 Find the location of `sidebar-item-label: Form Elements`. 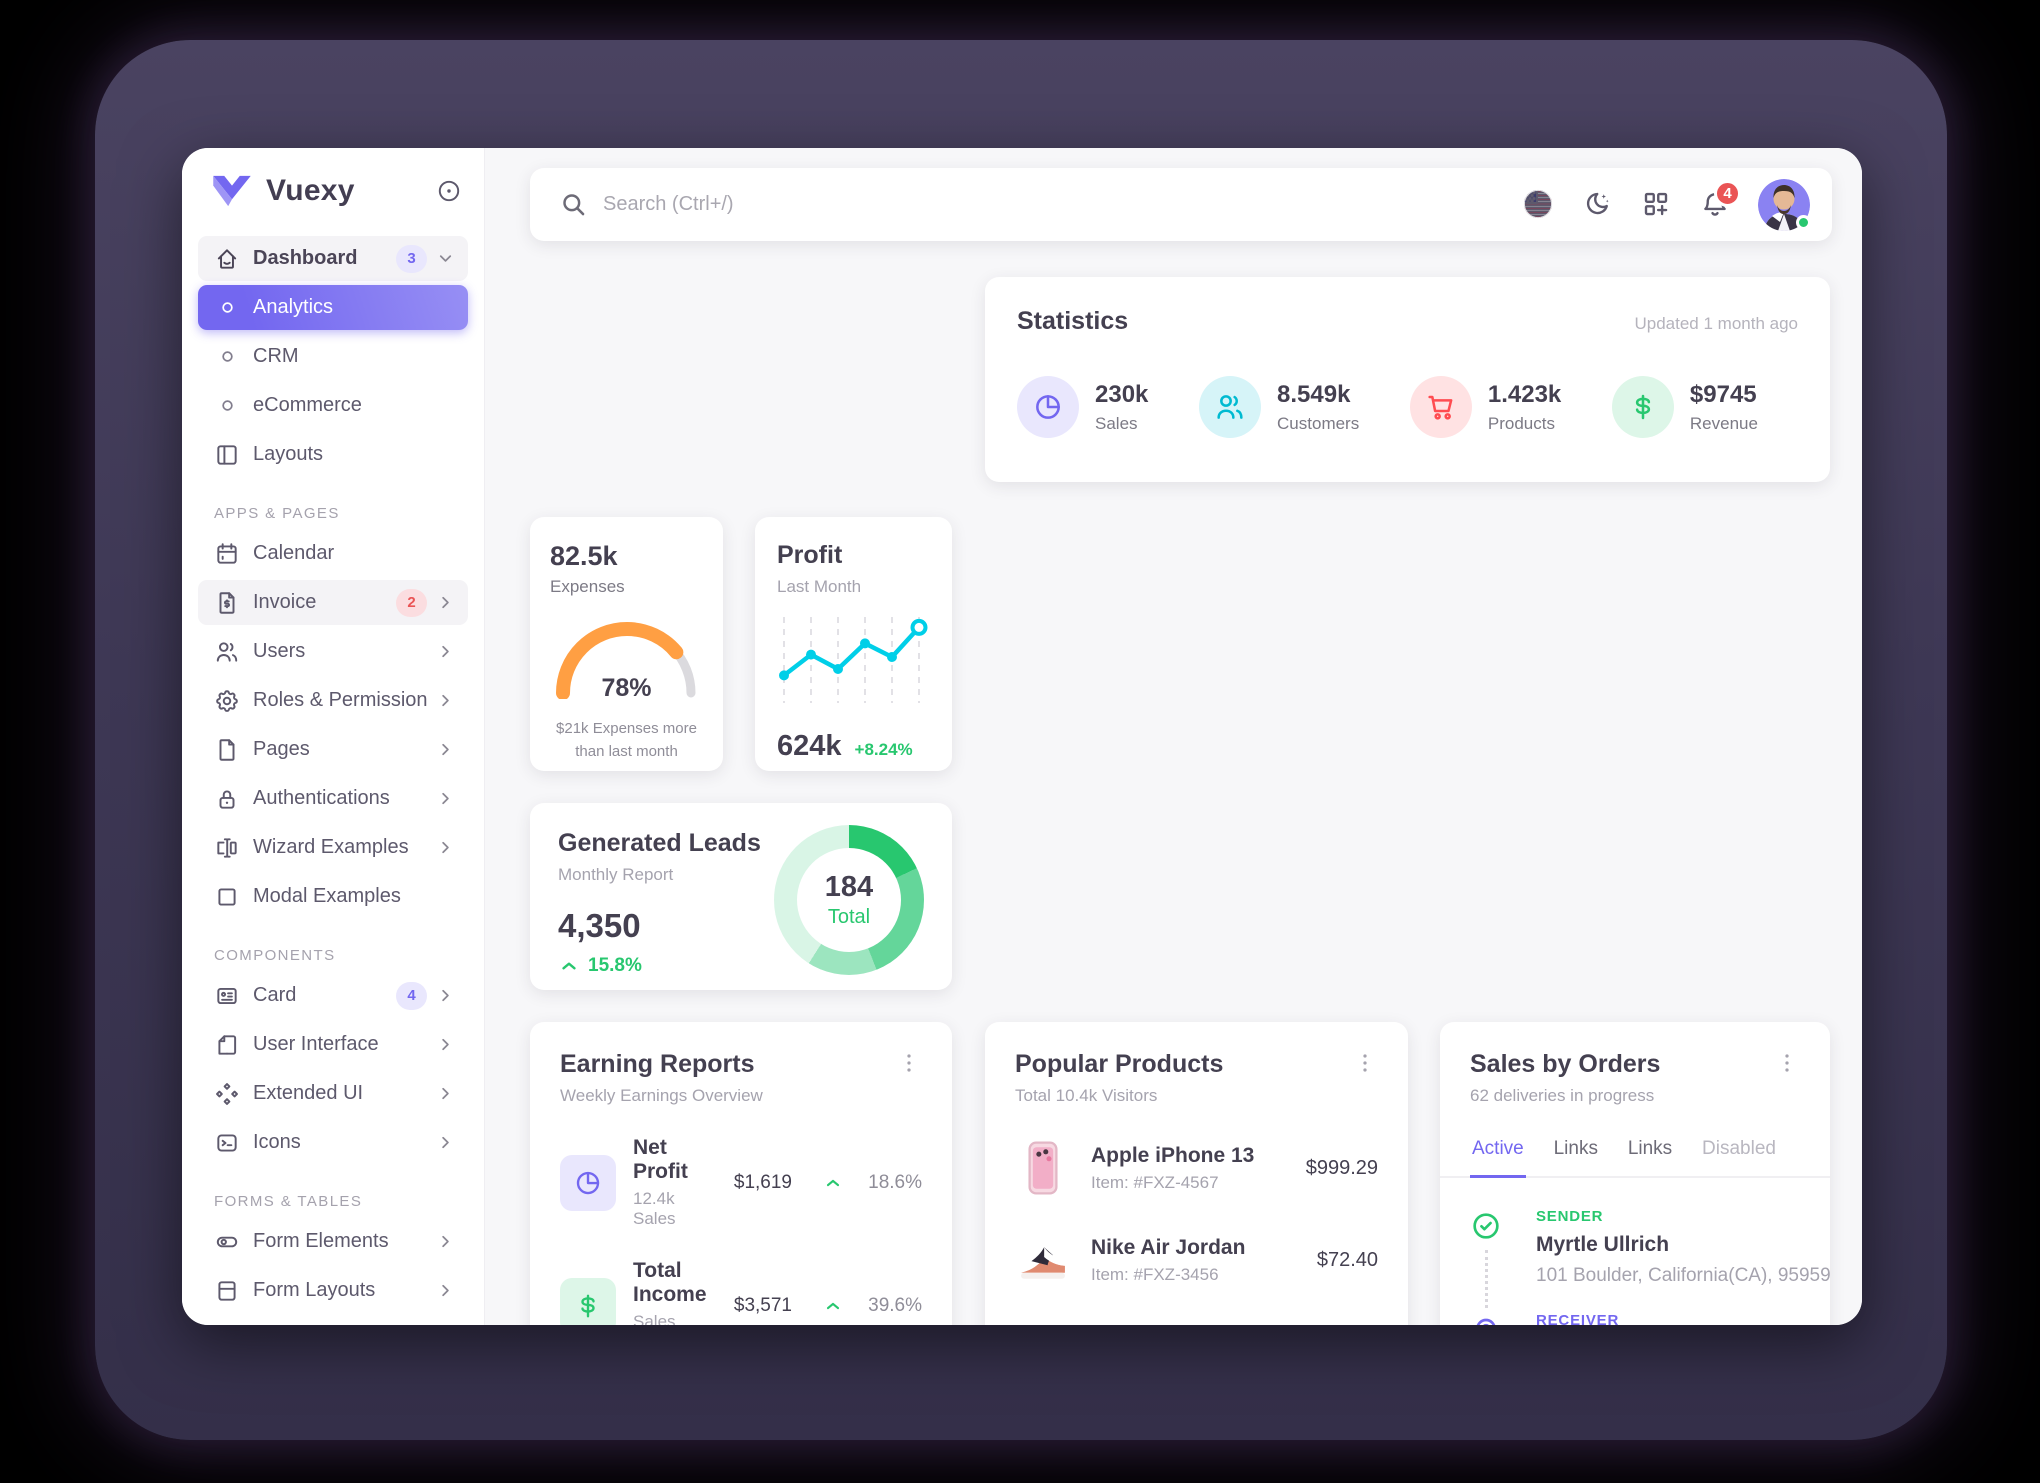

sidebar-item-label: Form Elements is located at coordinates (321, 1241).